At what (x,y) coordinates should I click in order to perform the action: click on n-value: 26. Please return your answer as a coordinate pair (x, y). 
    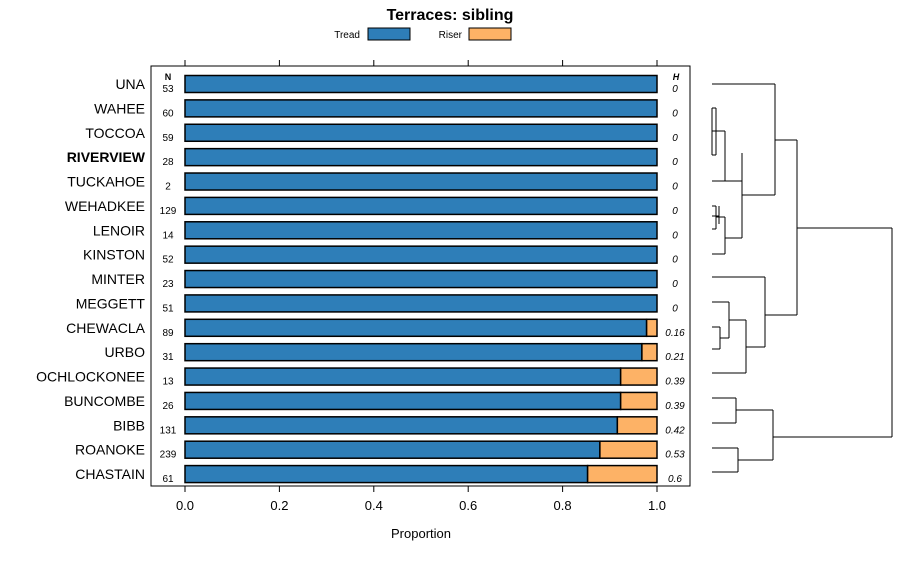
    Looking at the image, I should click on (168, 406).